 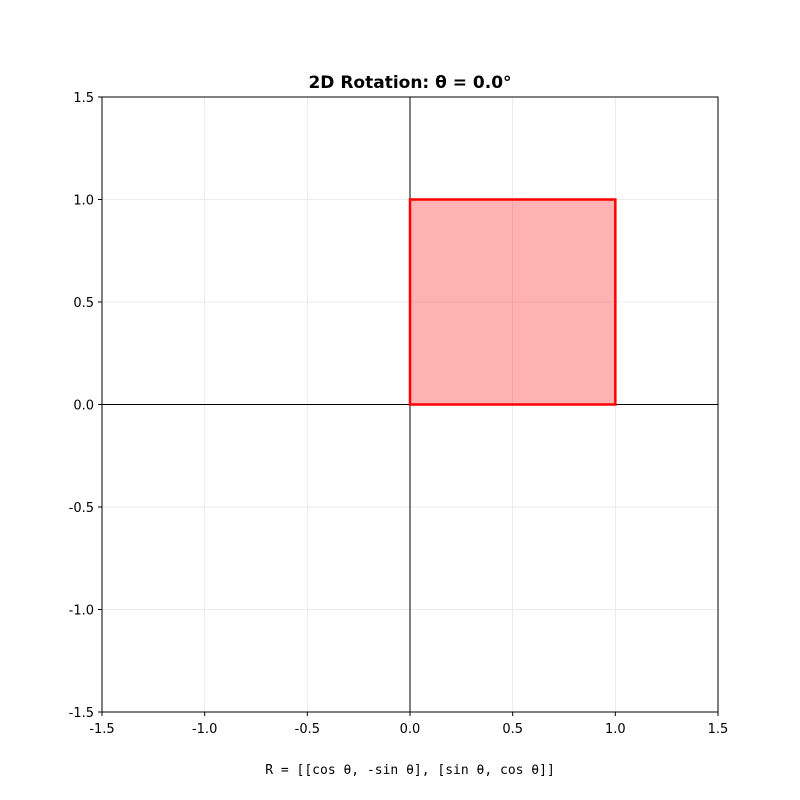 What do you see at coordinates (204, 729) in the screenshot?
I see `x-tick-label: -1.0` at bounding box center [204, 729].